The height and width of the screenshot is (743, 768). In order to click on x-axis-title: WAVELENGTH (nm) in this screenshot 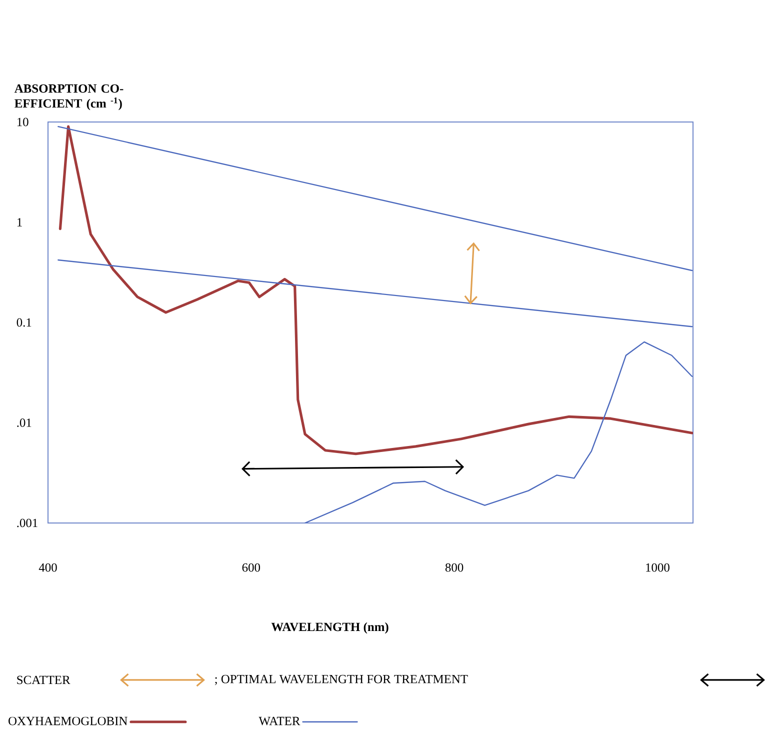, I will do `click(329, 628)`.